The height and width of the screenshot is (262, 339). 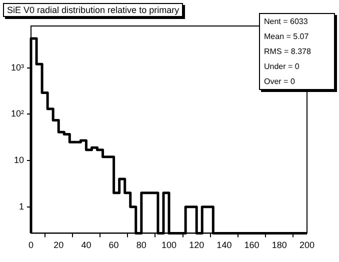 What do you see at coordinates (31, 245) in the screenshot?
I see `x-tick-label: 0` at bounding box center [31, 245].